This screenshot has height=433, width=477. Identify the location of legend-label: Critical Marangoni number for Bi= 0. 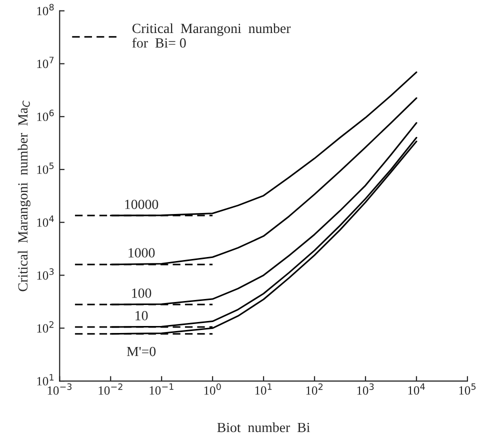
(211, 35).